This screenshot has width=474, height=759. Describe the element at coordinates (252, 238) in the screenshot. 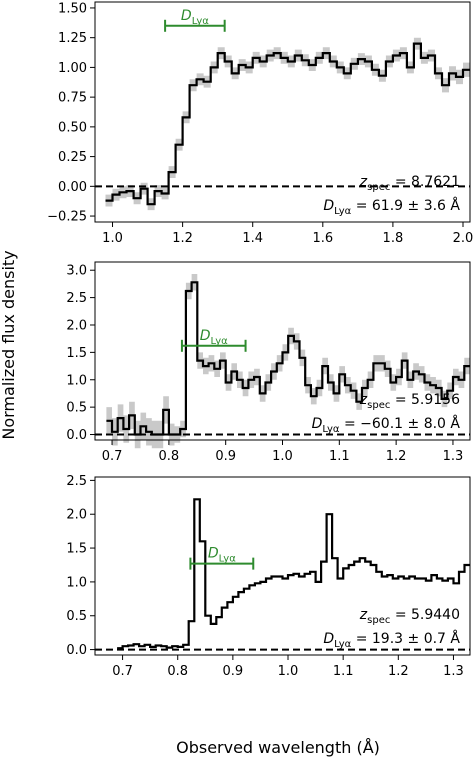

I see `x-tick-label: 1.4` at that location.